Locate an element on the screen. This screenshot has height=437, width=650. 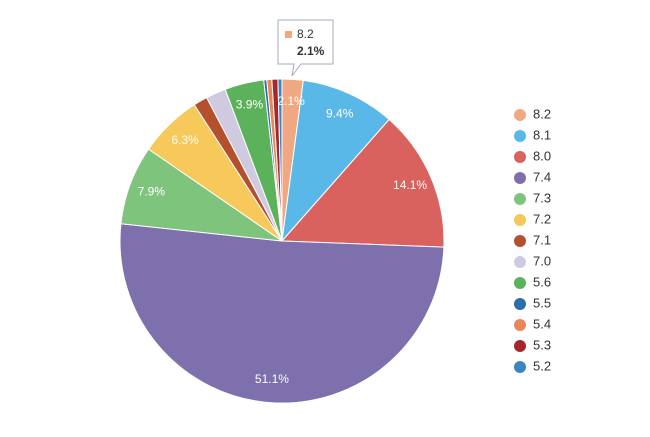
legend-label: 7.3 is located at coordinates (542, 197).